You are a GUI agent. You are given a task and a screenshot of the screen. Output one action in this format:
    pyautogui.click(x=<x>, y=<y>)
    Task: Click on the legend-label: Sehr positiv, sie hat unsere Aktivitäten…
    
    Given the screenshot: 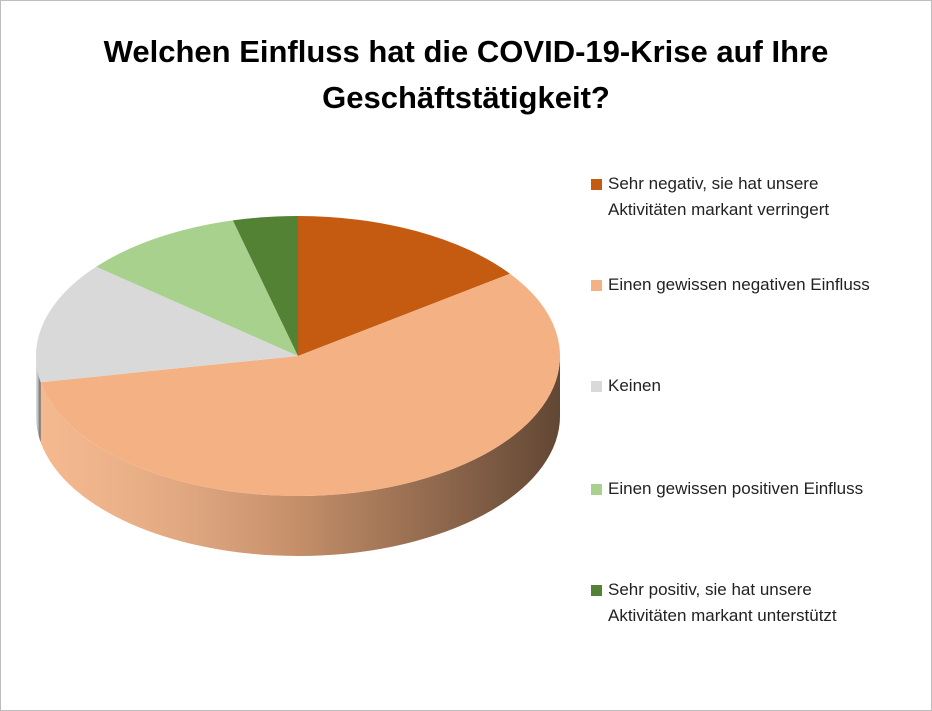 What is the action you would take?
    pyautogui.click(x=722, y=602)
    